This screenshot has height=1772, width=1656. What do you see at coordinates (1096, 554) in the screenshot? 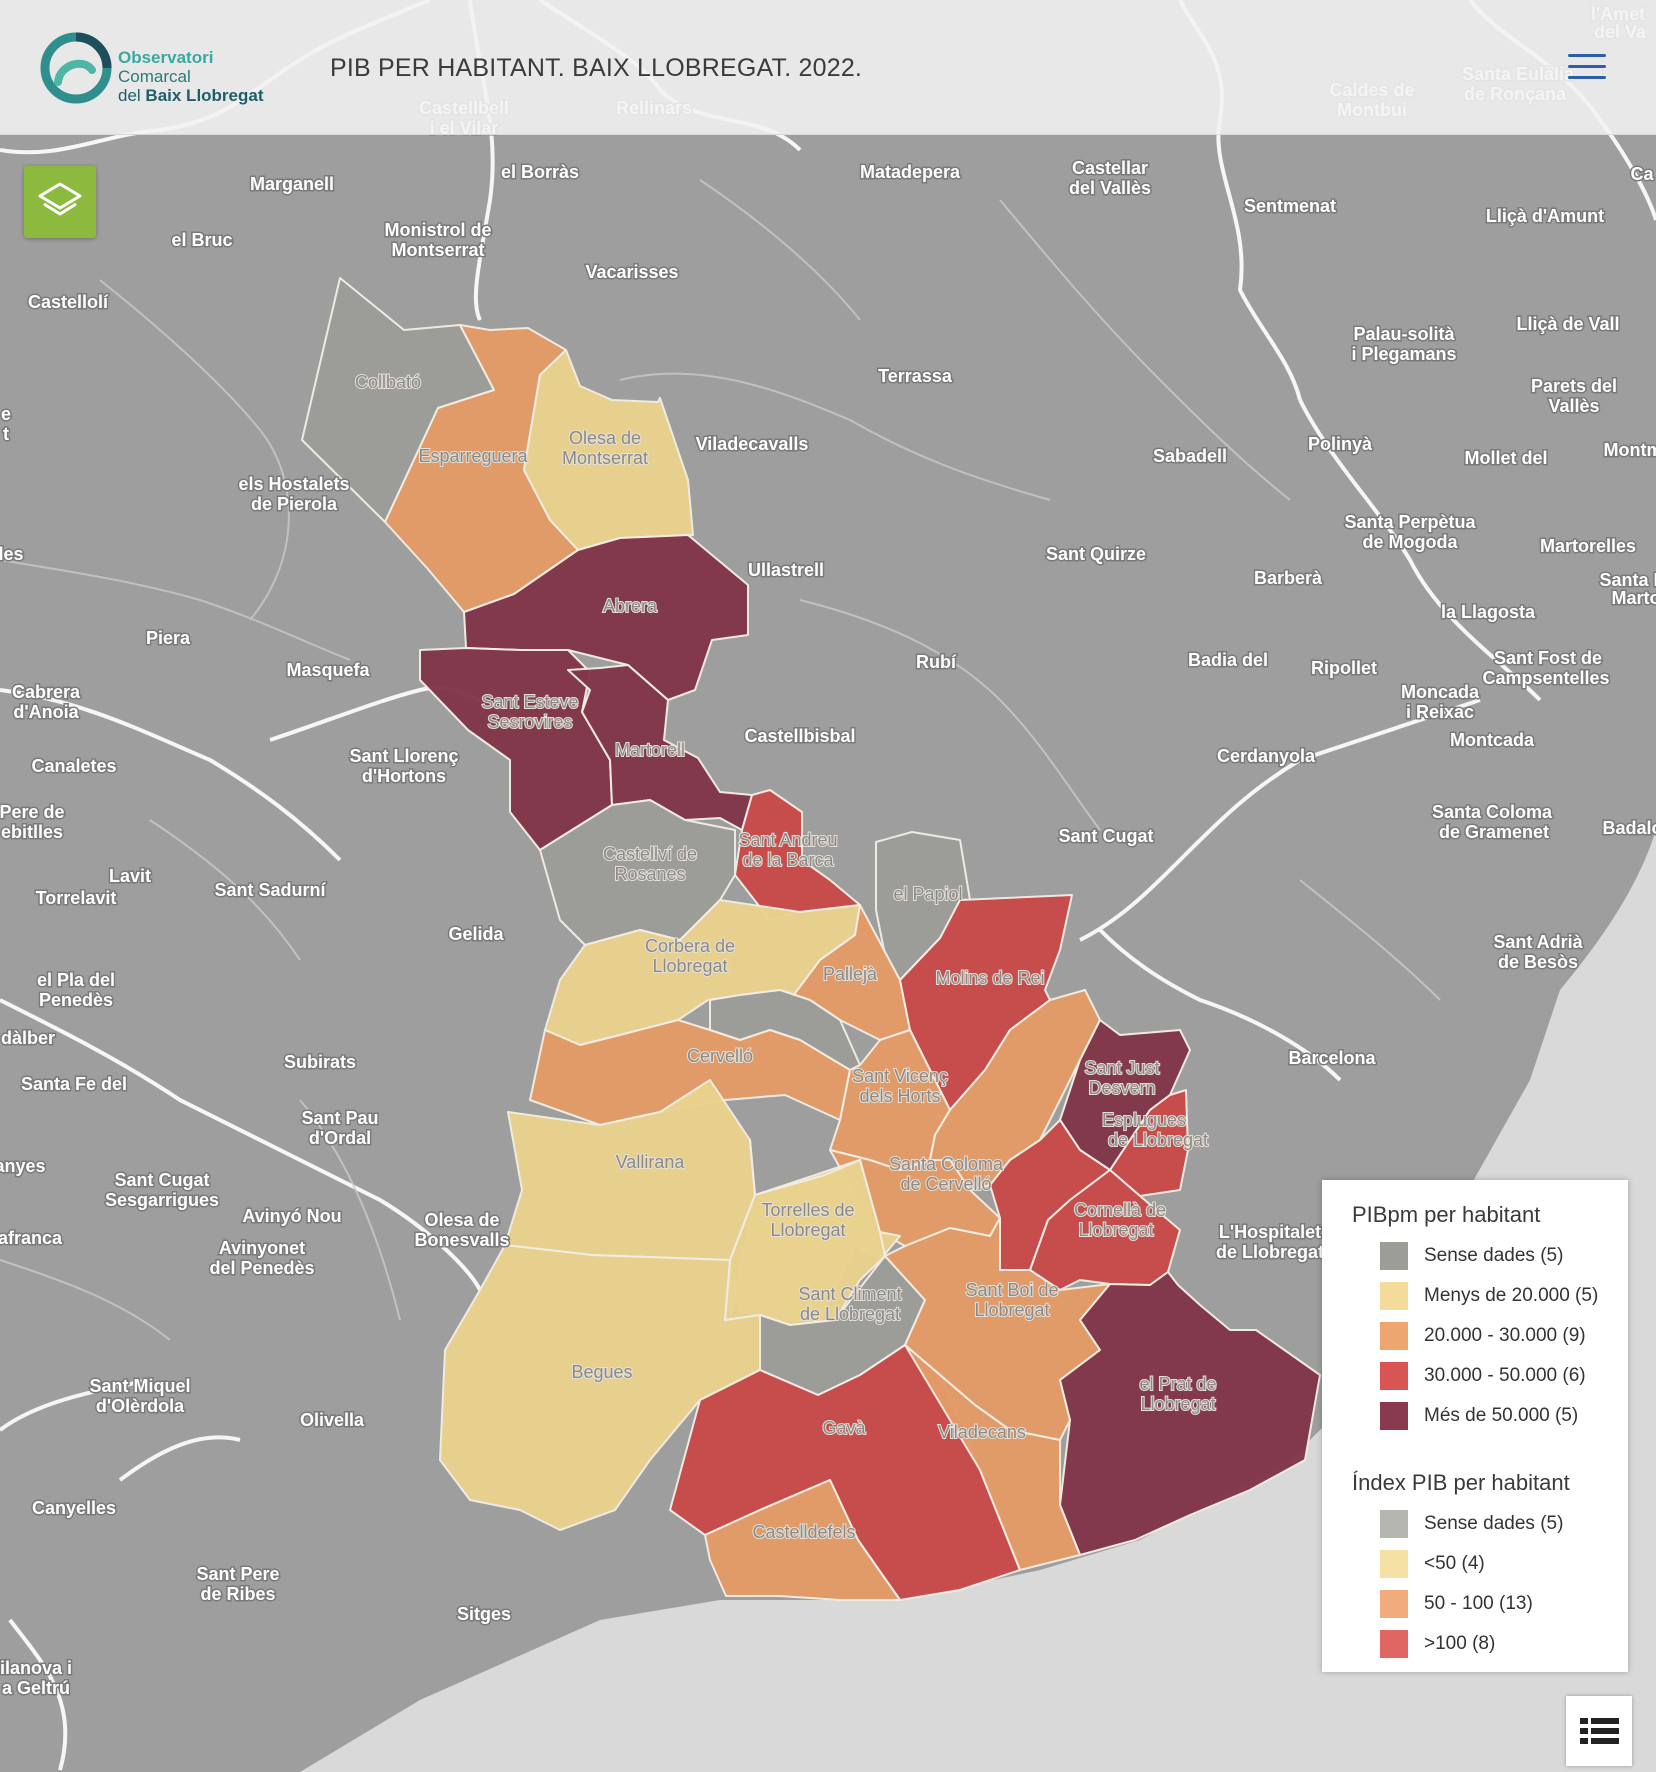
I see `base-place-label: Sant Quirze` at bounding box center [1096, 554].